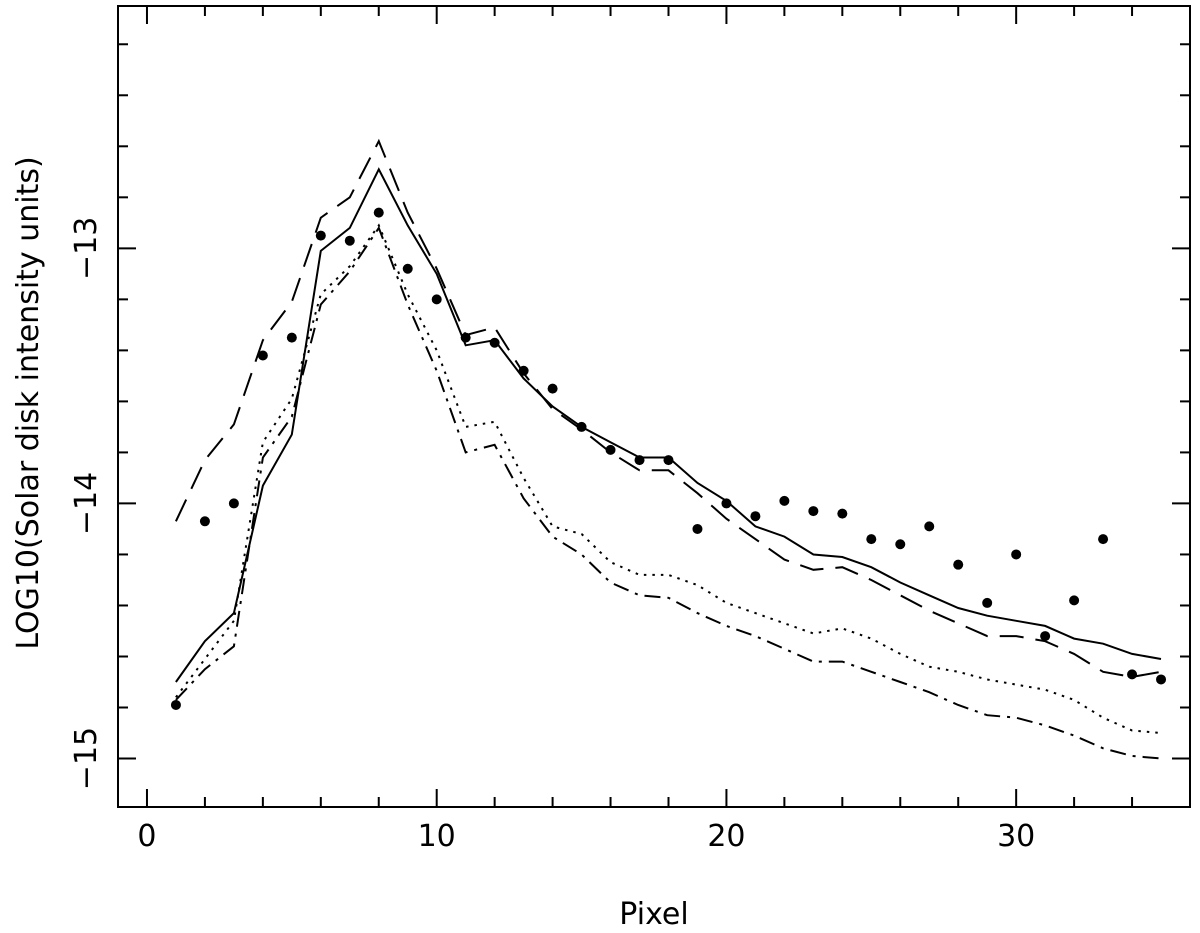  I want to click on y-tick-label: −15, so click(86, 758).